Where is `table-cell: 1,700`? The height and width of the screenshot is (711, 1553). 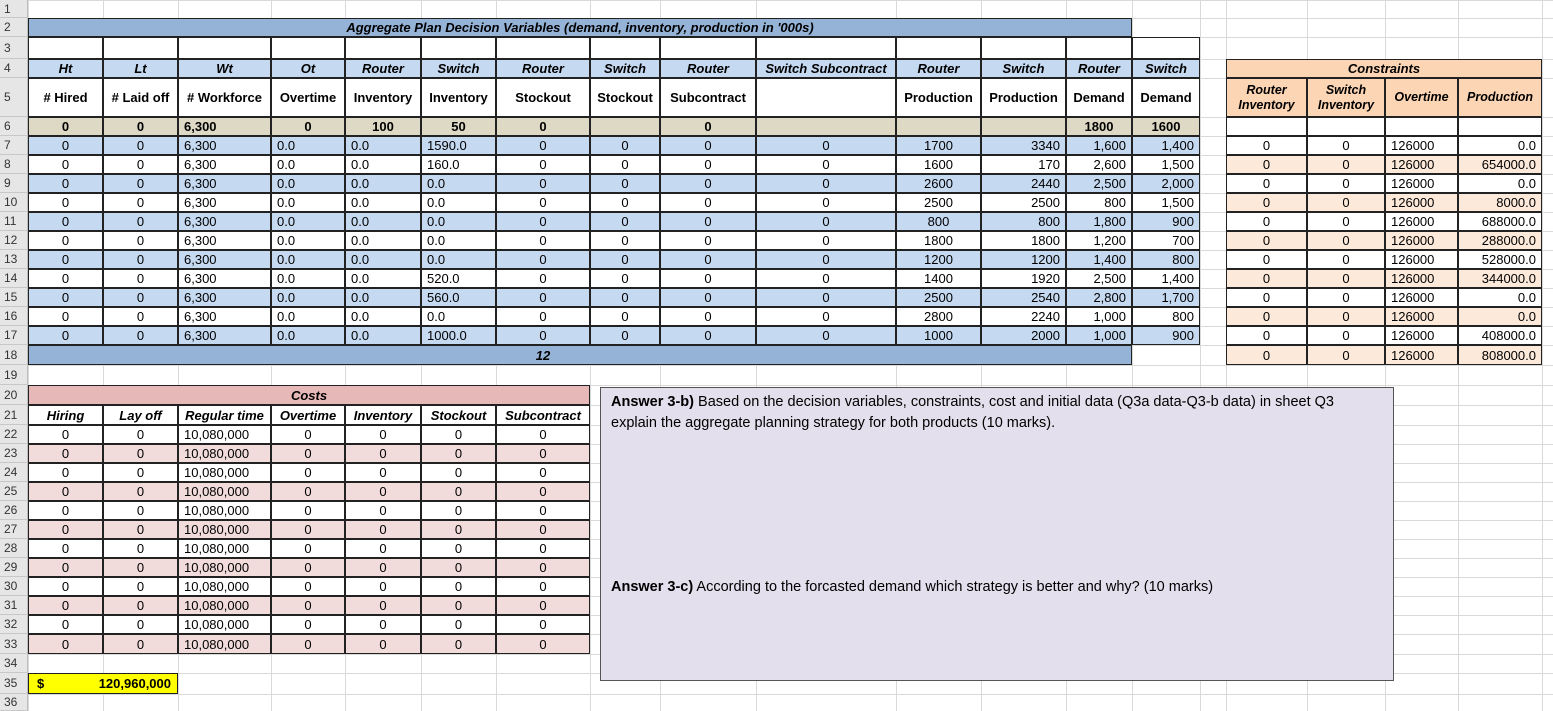
table-cell: 1,700 is located at coordinates (1166, 297).